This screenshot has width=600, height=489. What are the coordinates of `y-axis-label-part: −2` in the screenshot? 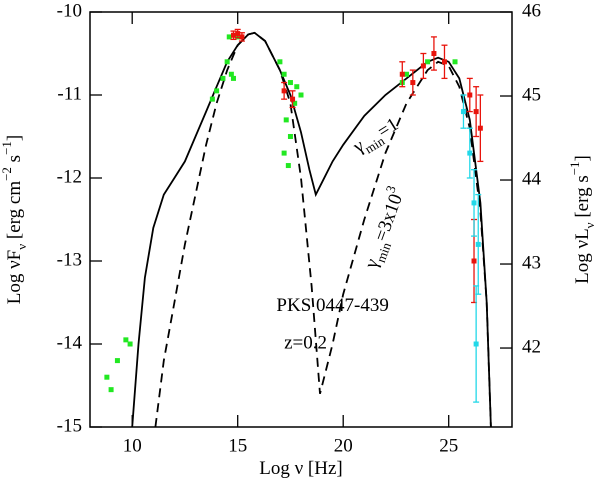 It's located at (7, 174).